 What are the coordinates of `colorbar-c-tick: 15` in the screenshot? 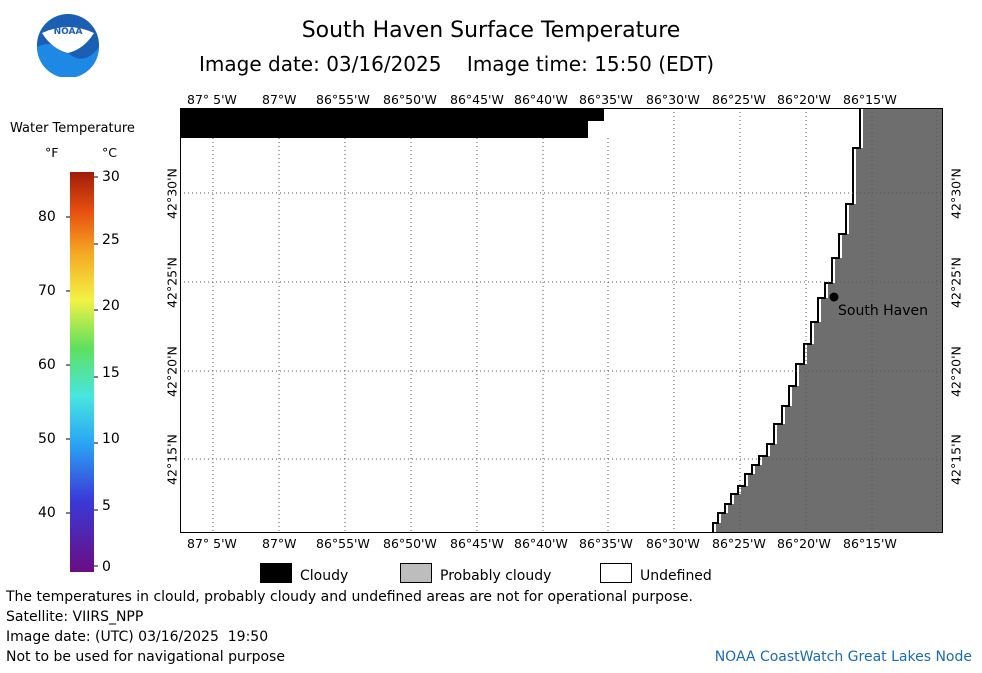 It's located at (111, 373).